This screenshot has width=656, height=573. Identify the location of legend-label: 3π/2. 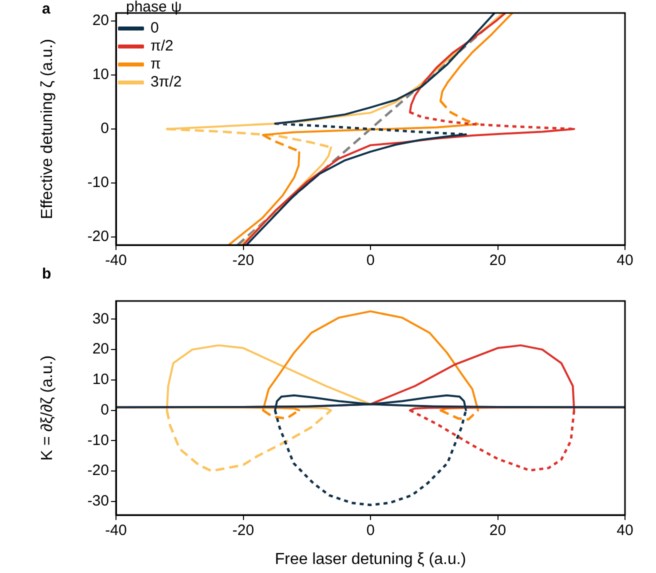
(166, 82).